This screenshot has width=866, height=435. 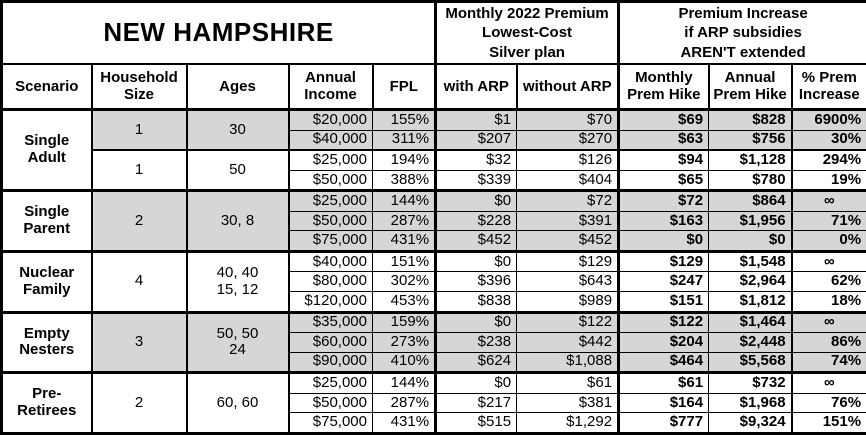 What do you see at coordinates (828, 180) in the screenshot?
I see `pct-increase-cell: 19%` at bounding box center [828, 180].